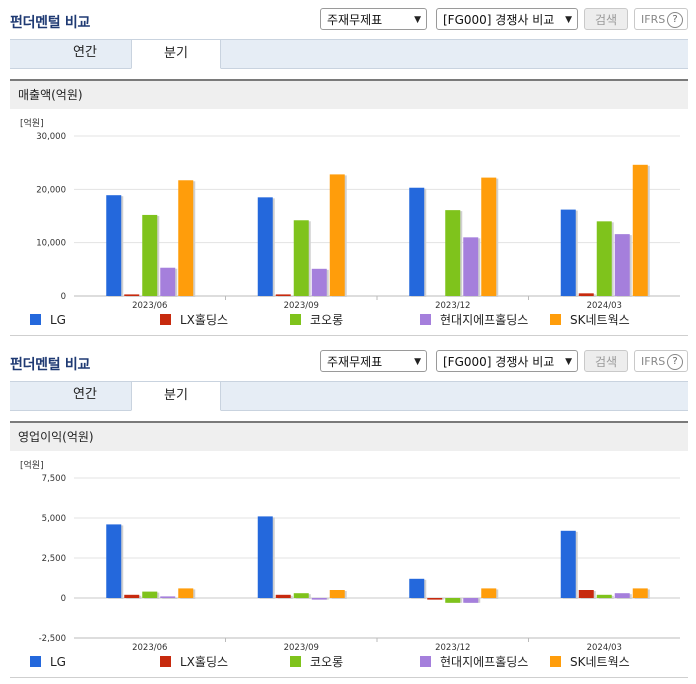 This screenshot has width=696, height=684. What do you see at coordinates (51, 137) in the screenshot?
I see `y-tick-label: 30,000` at bounding box center [51, 137].